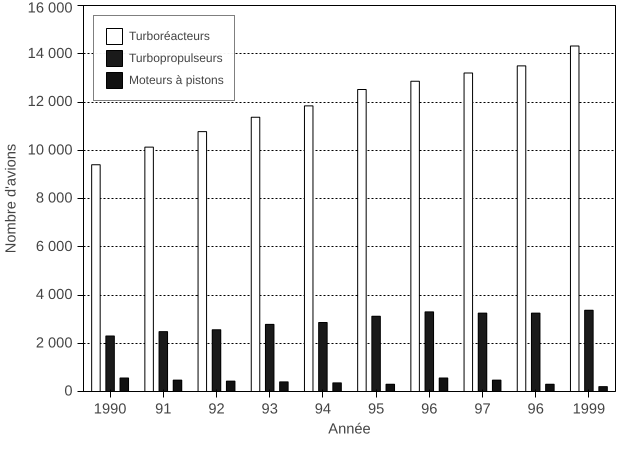 The height and width of the screenshot is (450, 628). Describe the element at coordinates (54, 295) in the screenshot. I see `y-tick-label: 4 000` at that location.